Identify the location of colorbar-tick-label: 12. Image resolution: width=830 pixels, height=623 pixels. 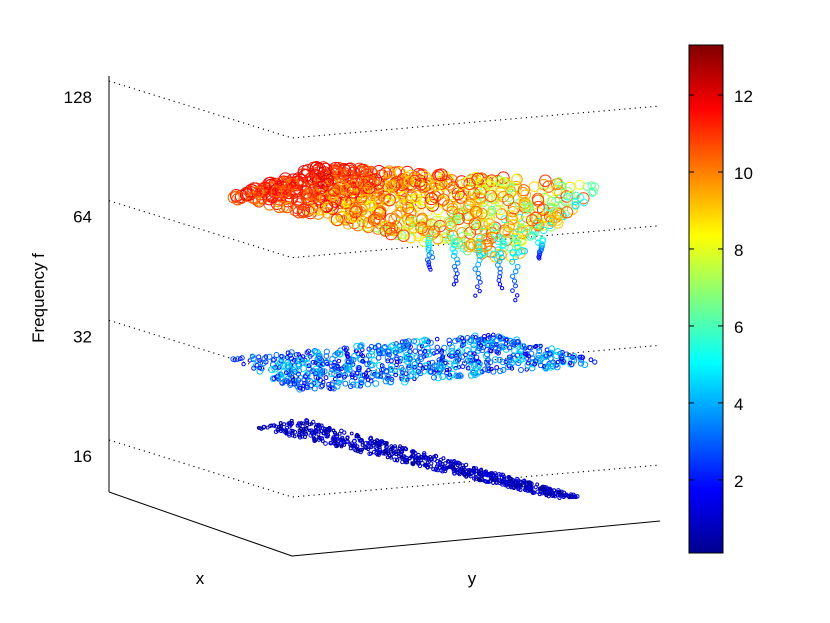
(743, 96).